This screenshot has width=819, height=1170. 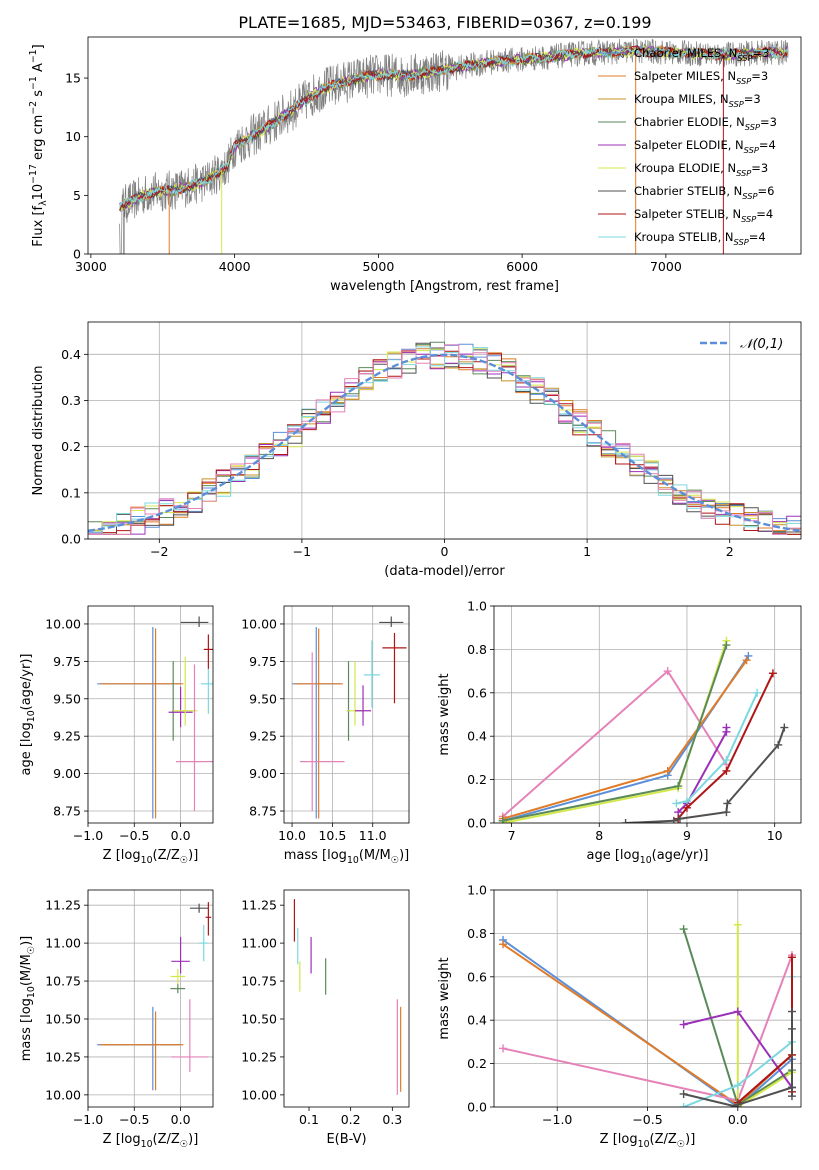 What do you see at coordinates (259, 981) in the screenshot?
I see `tick-label-y: 10.75` at bounding box center [259, 981].